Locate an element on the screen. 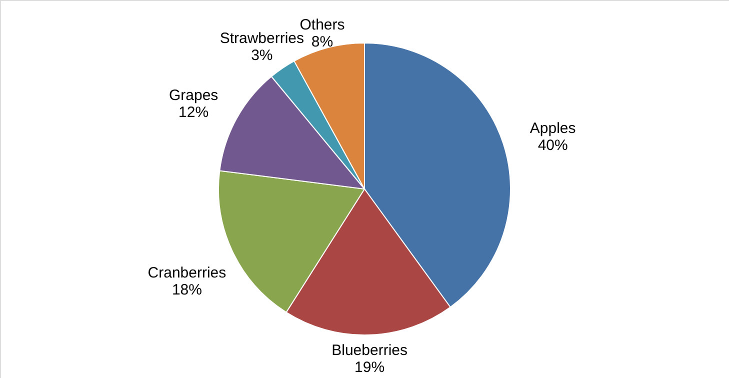 This screenshot has width=729, height=378. data-label: 8% is located at coordinates (322, 41).